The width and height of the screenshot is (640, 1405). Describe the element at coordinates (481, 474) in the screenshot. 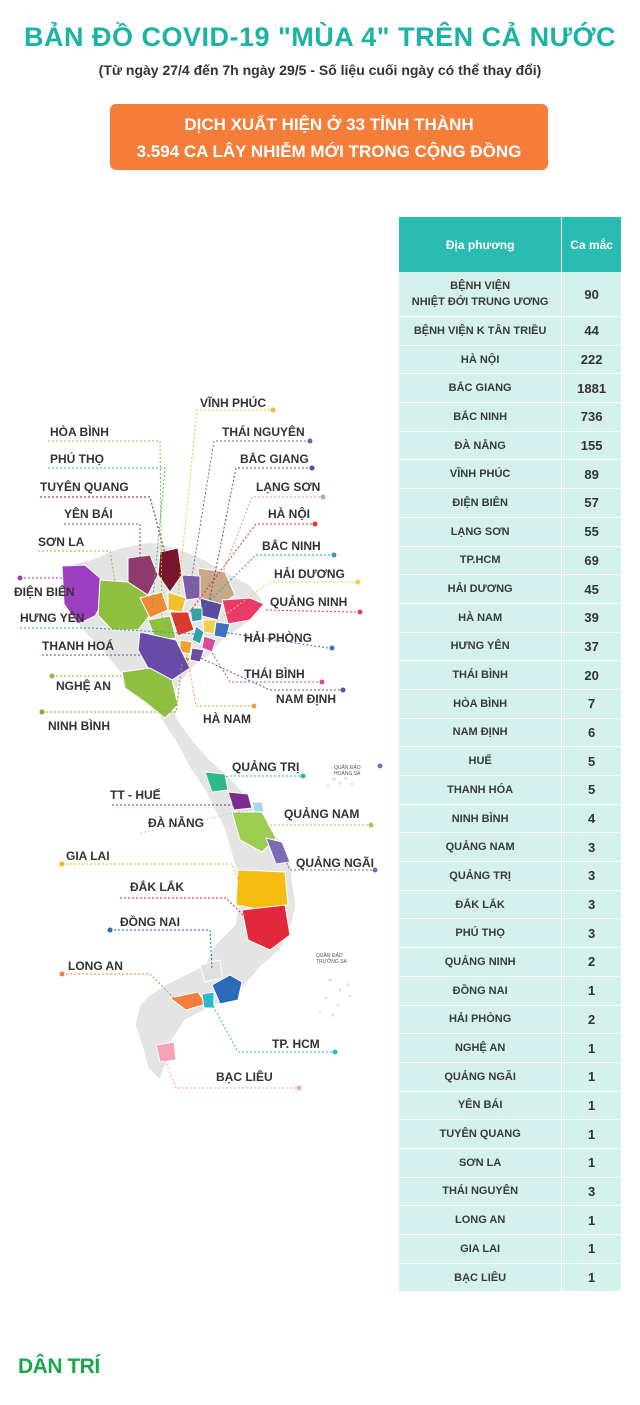

I see `row-place: VĨNH PHÚC` at that location.